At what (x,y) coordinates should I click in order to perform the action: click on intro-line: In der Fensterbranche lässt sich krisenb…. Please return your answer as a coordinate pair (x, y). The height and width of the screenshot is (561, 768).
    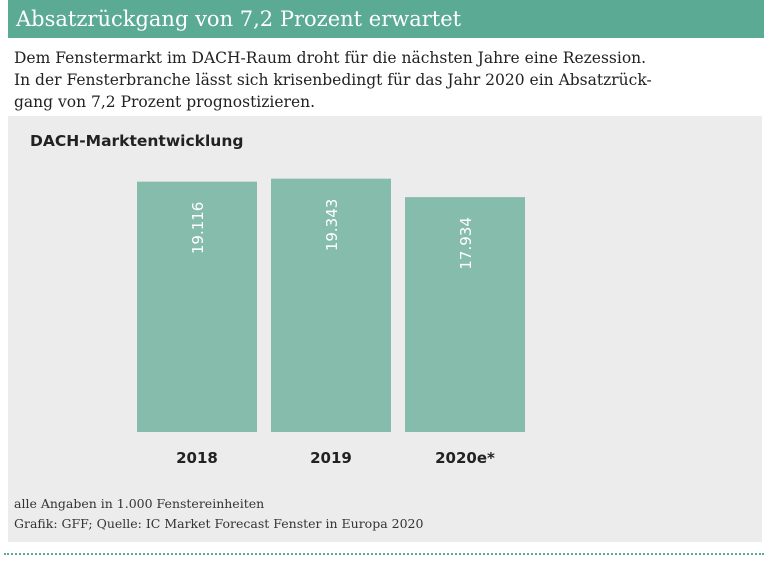
    Looking at the image, I should click on (333, 80).